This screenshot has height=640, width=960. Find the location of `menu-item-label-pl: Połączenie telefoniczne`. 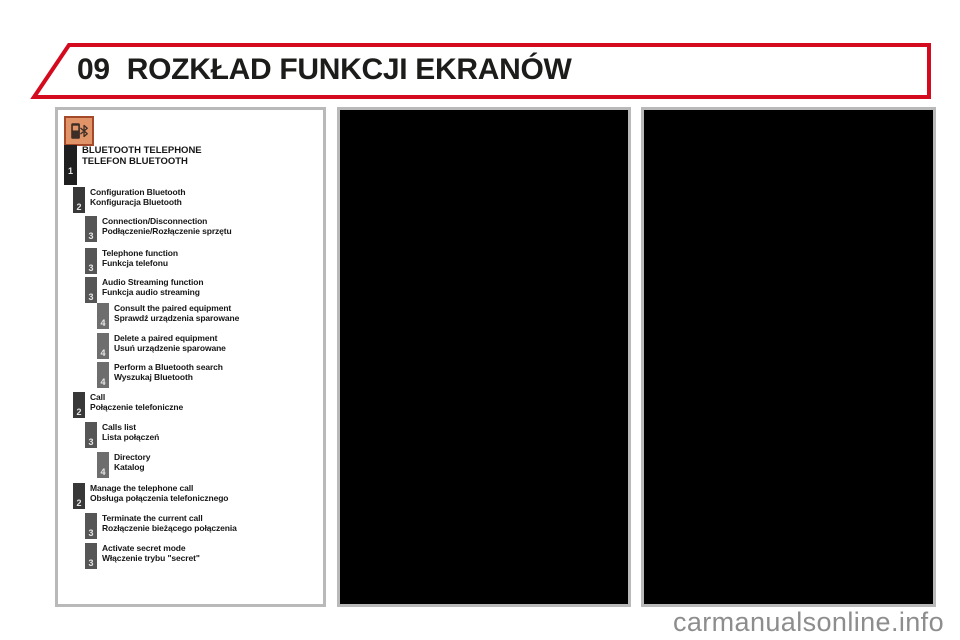

menu-item-label-pl: Połączenie telefoniczne is located at coordinates (137, 406).